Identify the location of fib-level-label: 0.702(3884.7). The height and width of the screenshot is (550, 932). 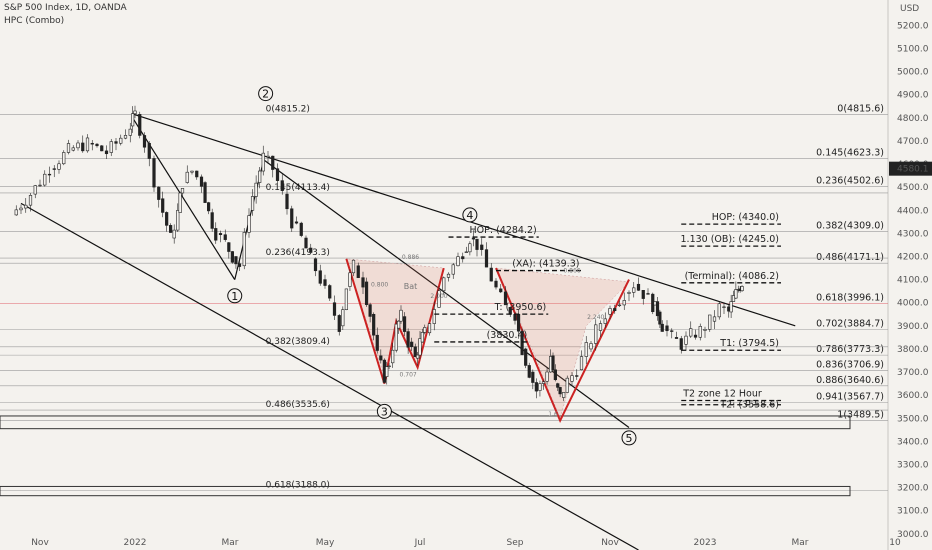
(850, 323).